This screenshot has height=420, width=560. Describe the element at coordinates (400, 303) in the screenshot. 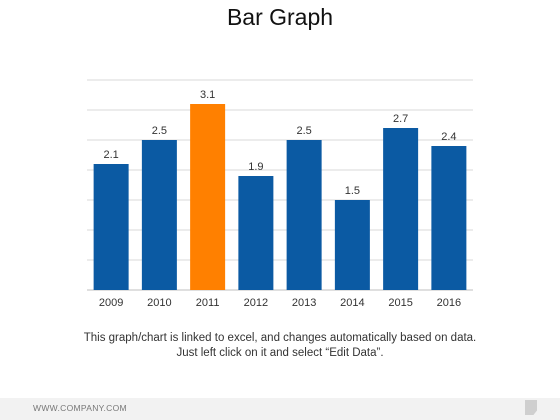

I see `x-tick-label: 2015` at that location.